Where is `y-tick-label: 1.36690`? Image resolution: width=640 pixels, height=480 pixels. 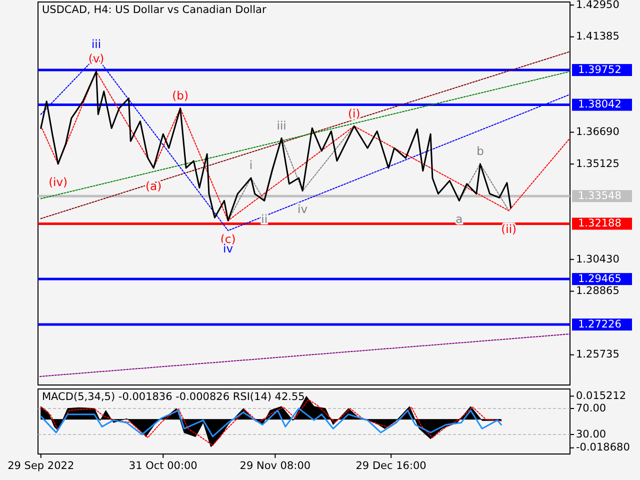 y-tick-label: 1.36690 is located at coordinates (598, 132).